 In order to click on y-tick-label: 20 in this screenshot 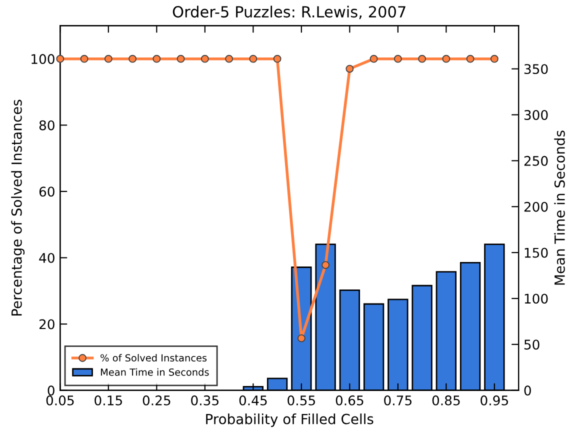, I will do `click(46, 324)`.